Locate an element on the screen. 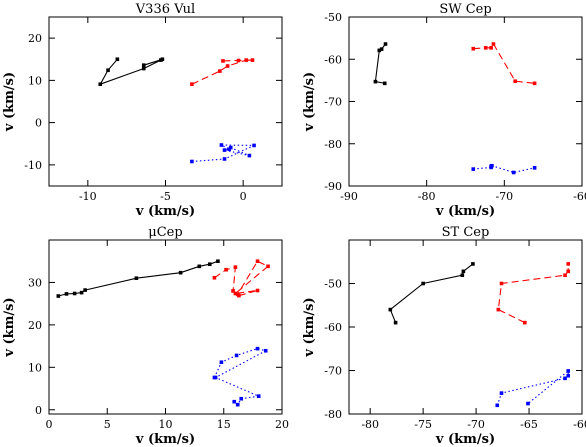 This screenshot has width=586, height=447. x-tick-label: -70 is located at coordinates (476, 424).